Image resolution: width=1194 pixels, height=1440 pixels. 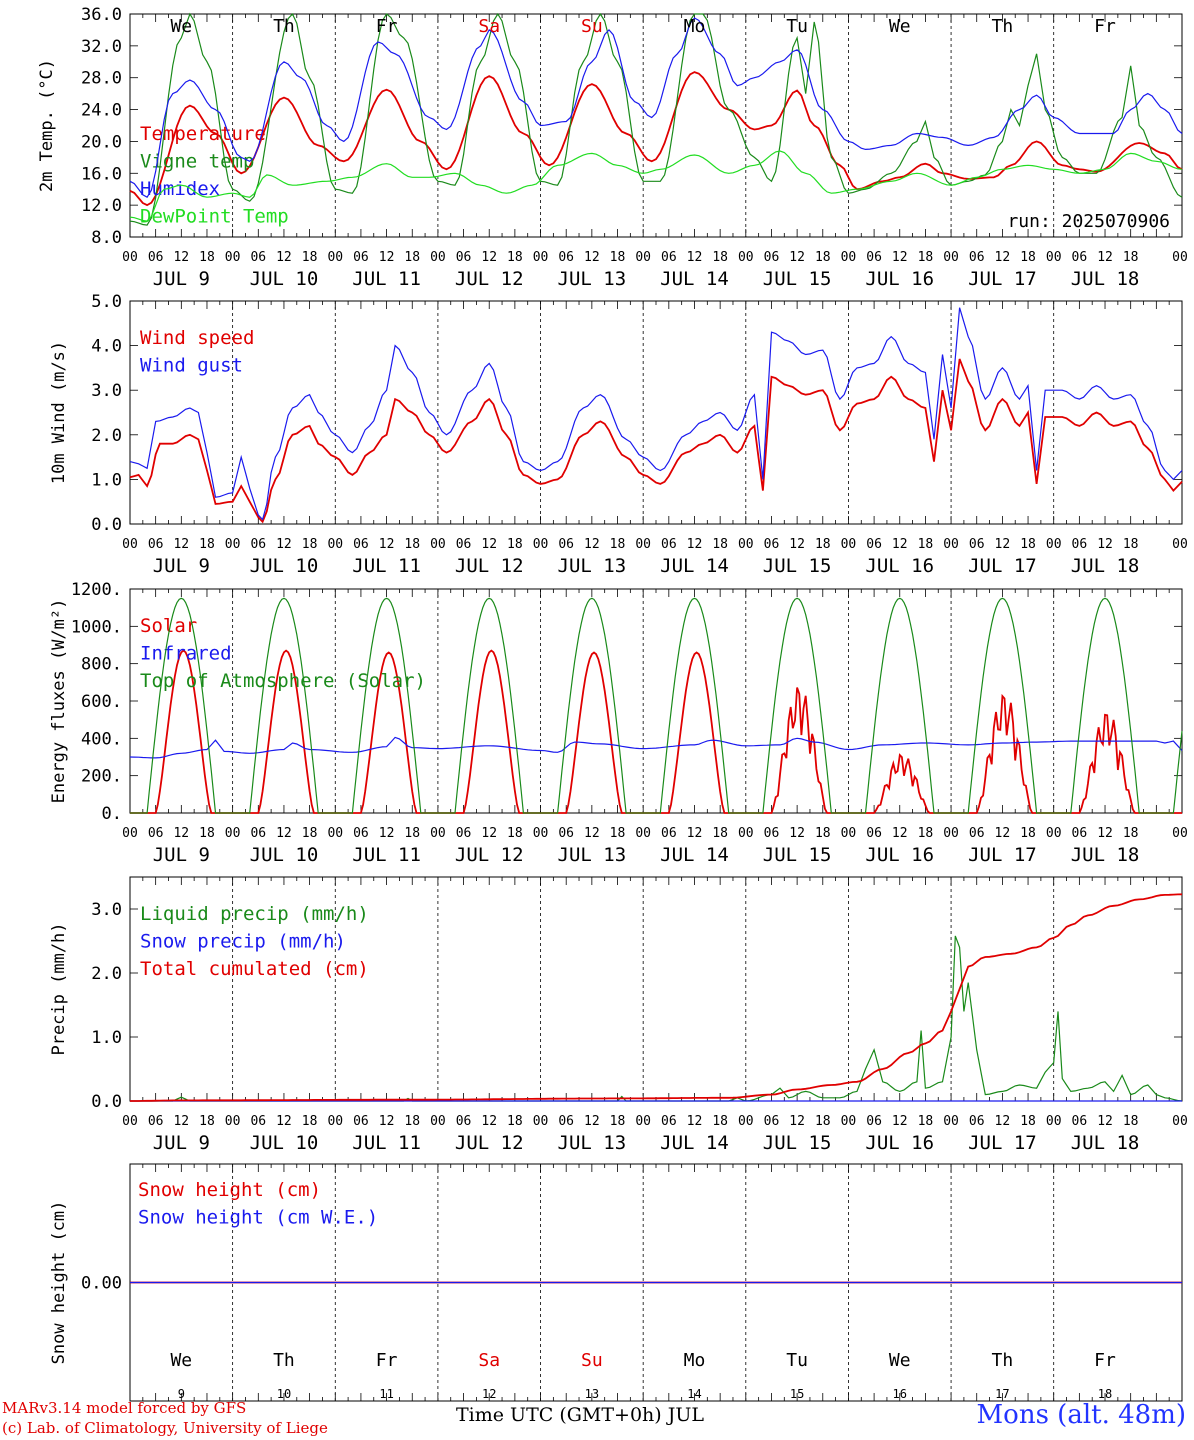 I want to click on weekday-label: Mo, so click(x=695, y=26).